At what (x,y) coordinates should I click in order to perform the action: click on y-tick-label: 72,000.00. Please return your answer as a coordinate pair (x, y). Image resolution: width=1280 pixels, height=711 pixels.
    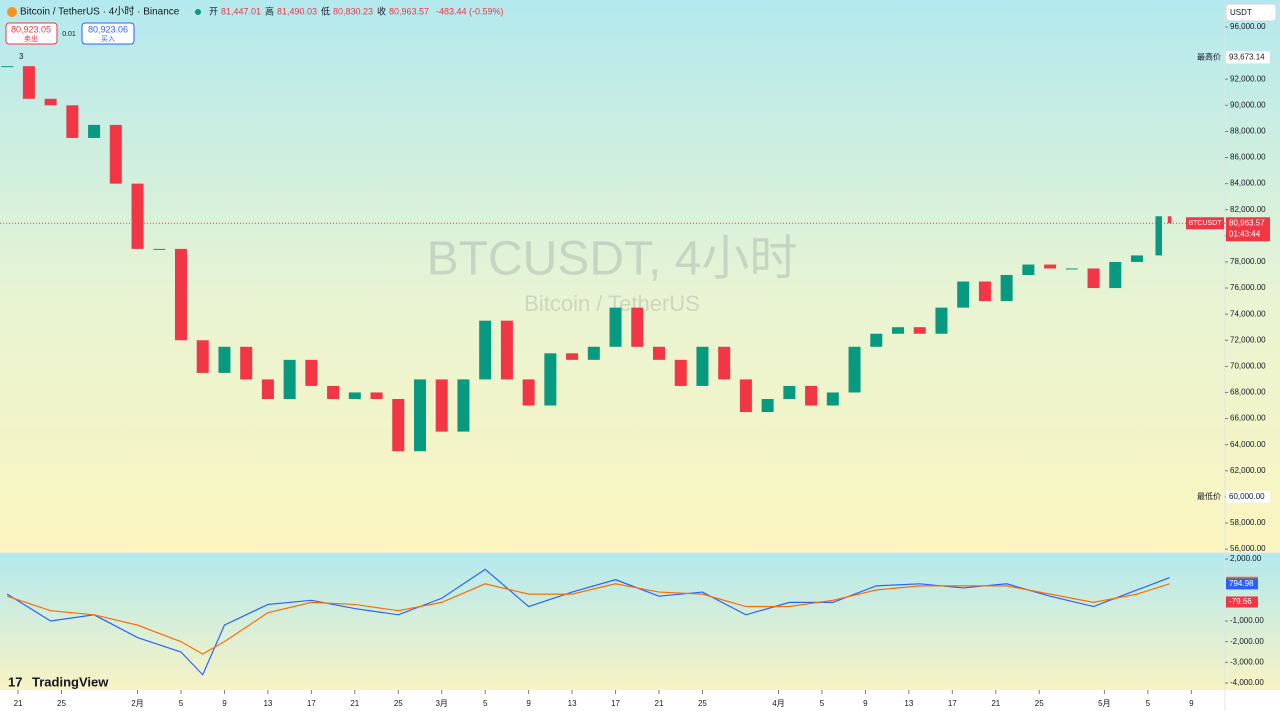
    Looking at the image, I should click on (1248, 339).